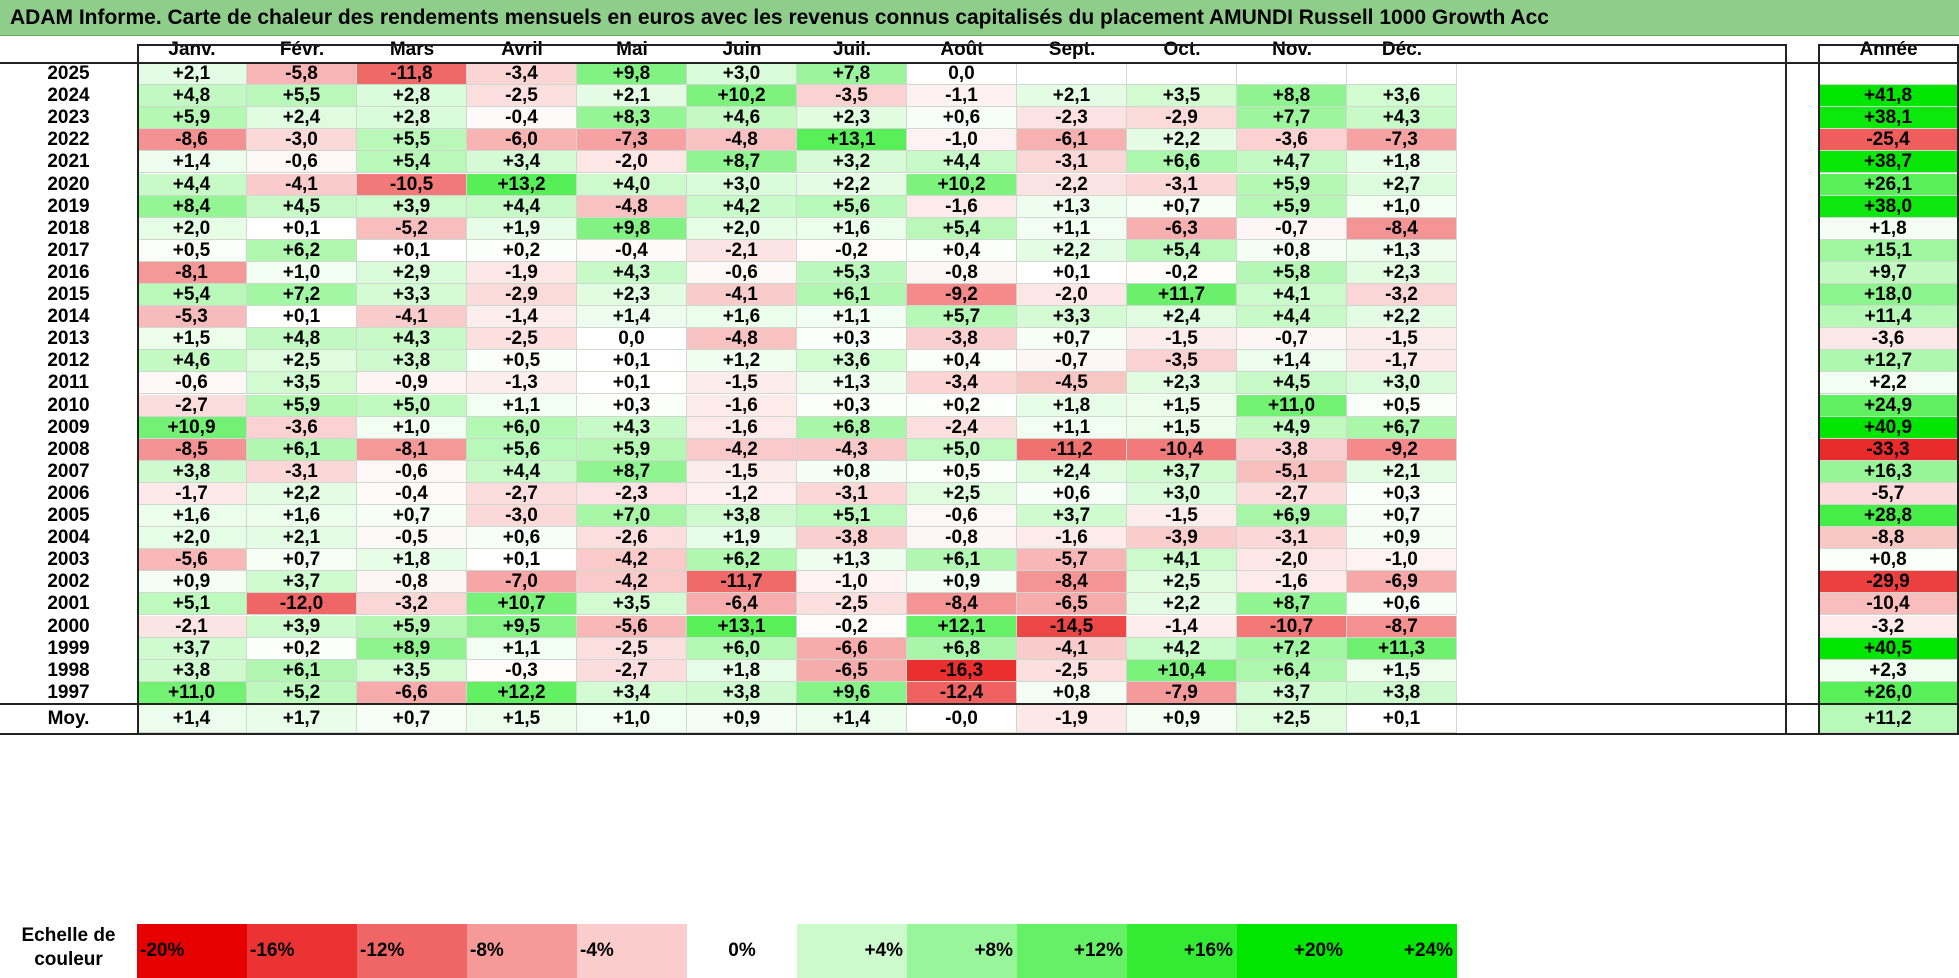  What do you see at coordinates (1072, 140) in the screenshot?
I see `heatmap-cell: -6,1` at bounding box center [1072, 140].